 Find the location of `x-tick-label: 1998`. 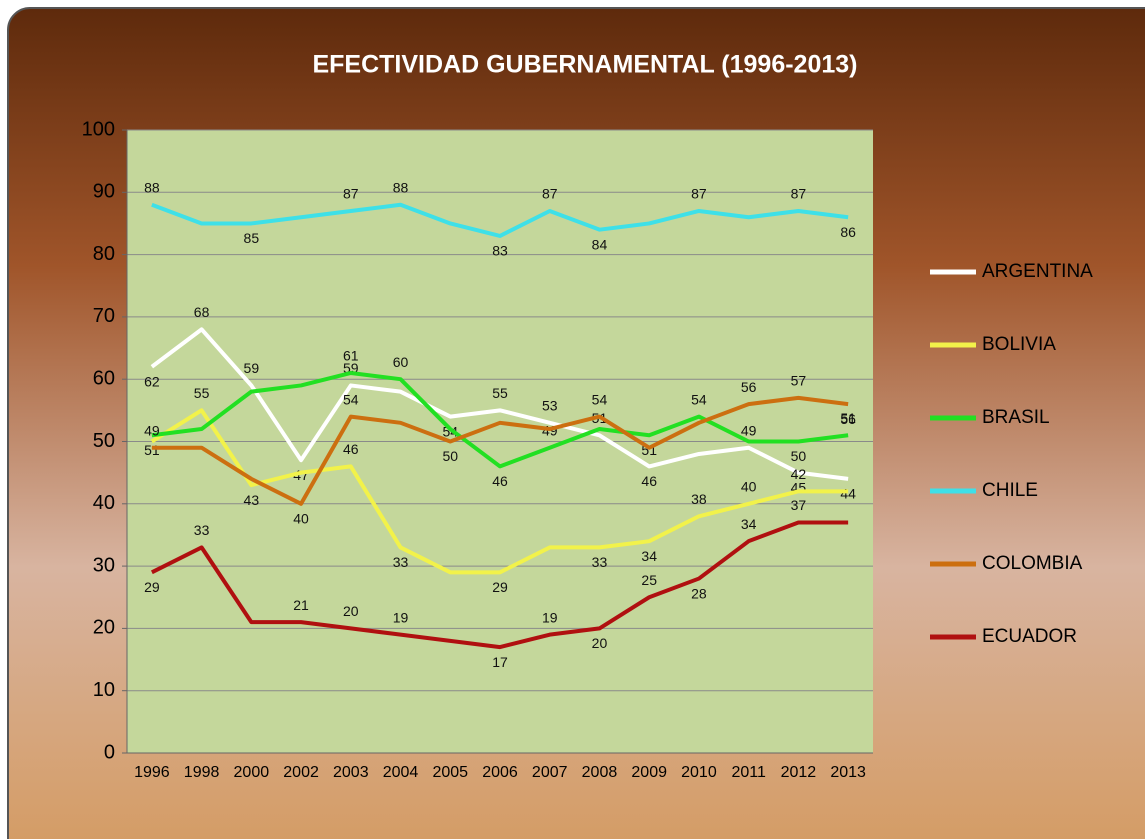

x-tick-label: 1998 is located at coordinates (202, 772).